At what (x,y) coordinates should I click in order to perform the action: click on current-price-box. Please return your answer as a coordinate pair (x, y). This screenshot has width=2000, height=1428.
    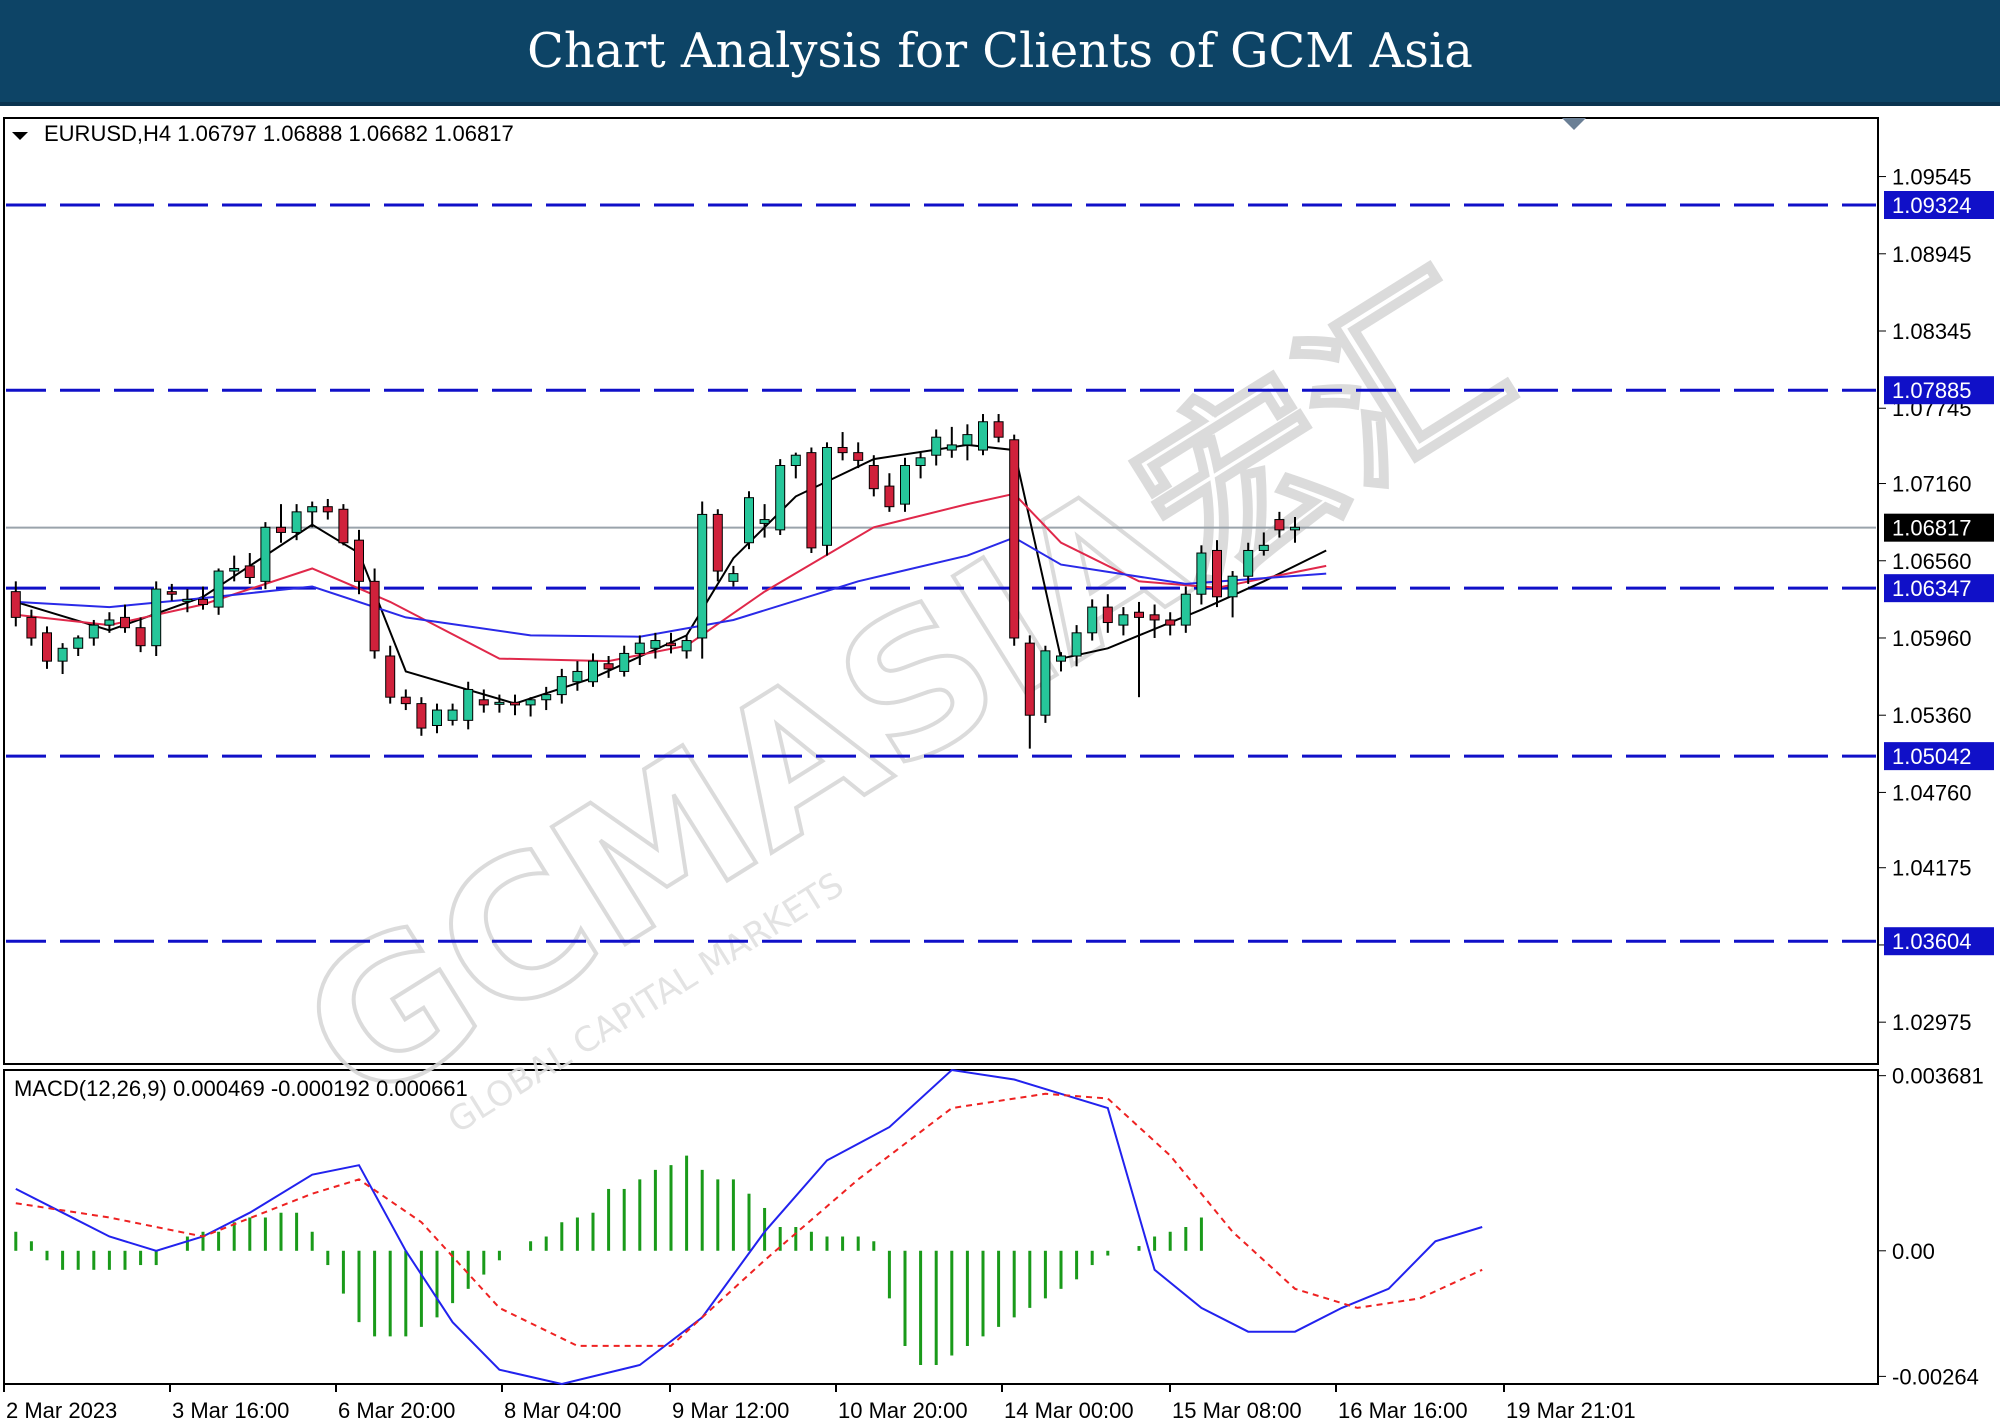
    Looking at the image, I should click on (1939, 527).